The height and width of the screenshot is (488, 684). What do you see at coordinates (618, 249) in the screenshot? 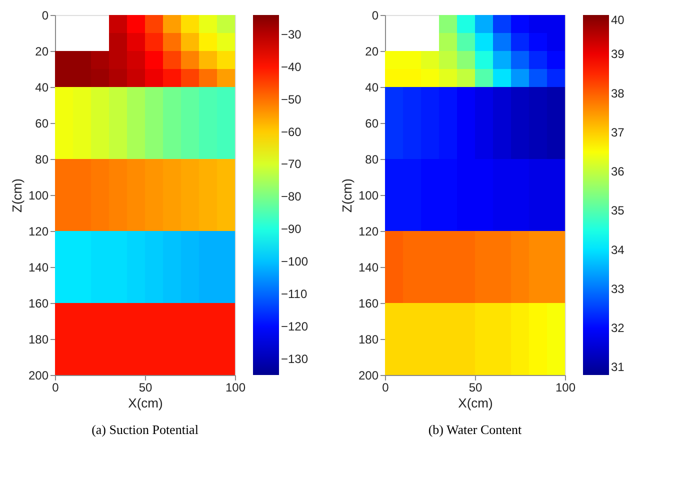
I see `color-bar-label: 34` at bounding box center [618, 249].